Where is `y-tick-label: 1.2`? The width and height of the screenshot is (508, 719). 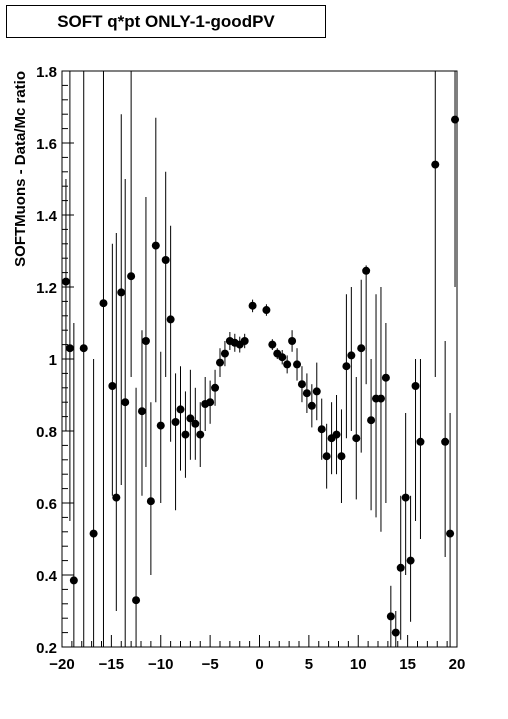
y-tick-label: 1.2 is located at coordinates (46, 288).